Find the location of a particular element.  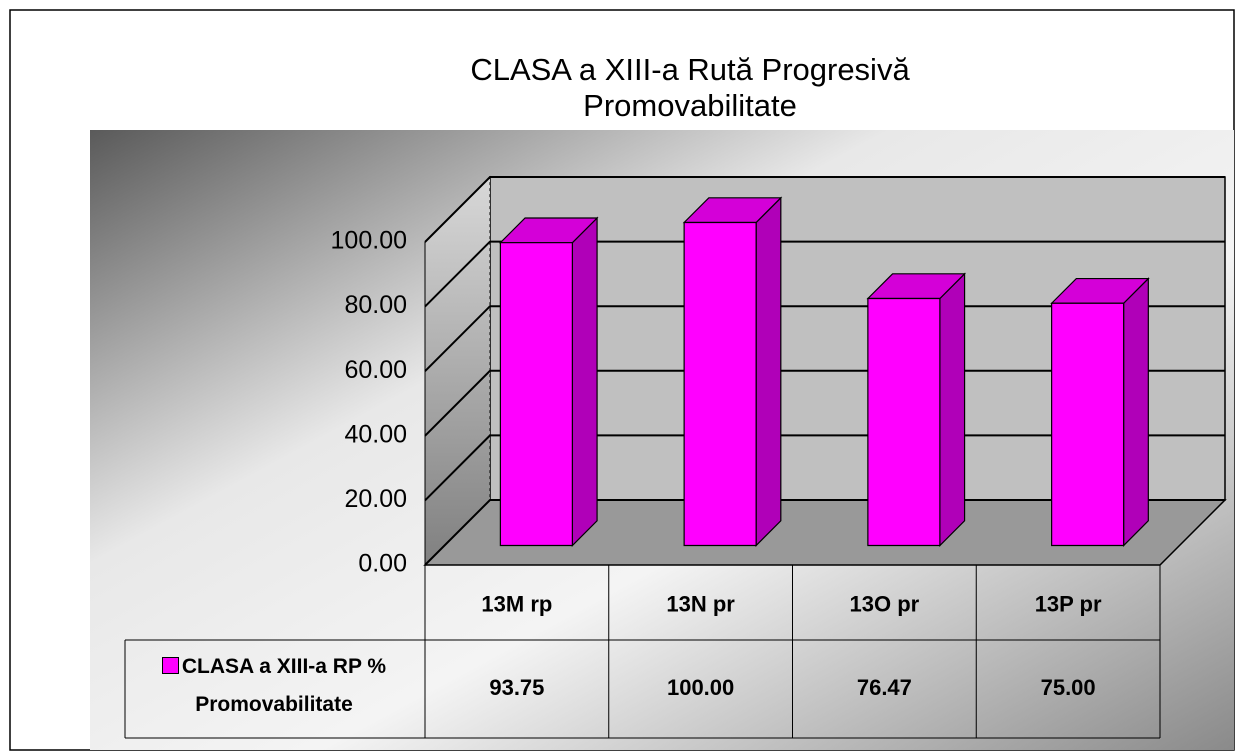

y-tick-label: 0.00 is located at coordinates (382, 564).